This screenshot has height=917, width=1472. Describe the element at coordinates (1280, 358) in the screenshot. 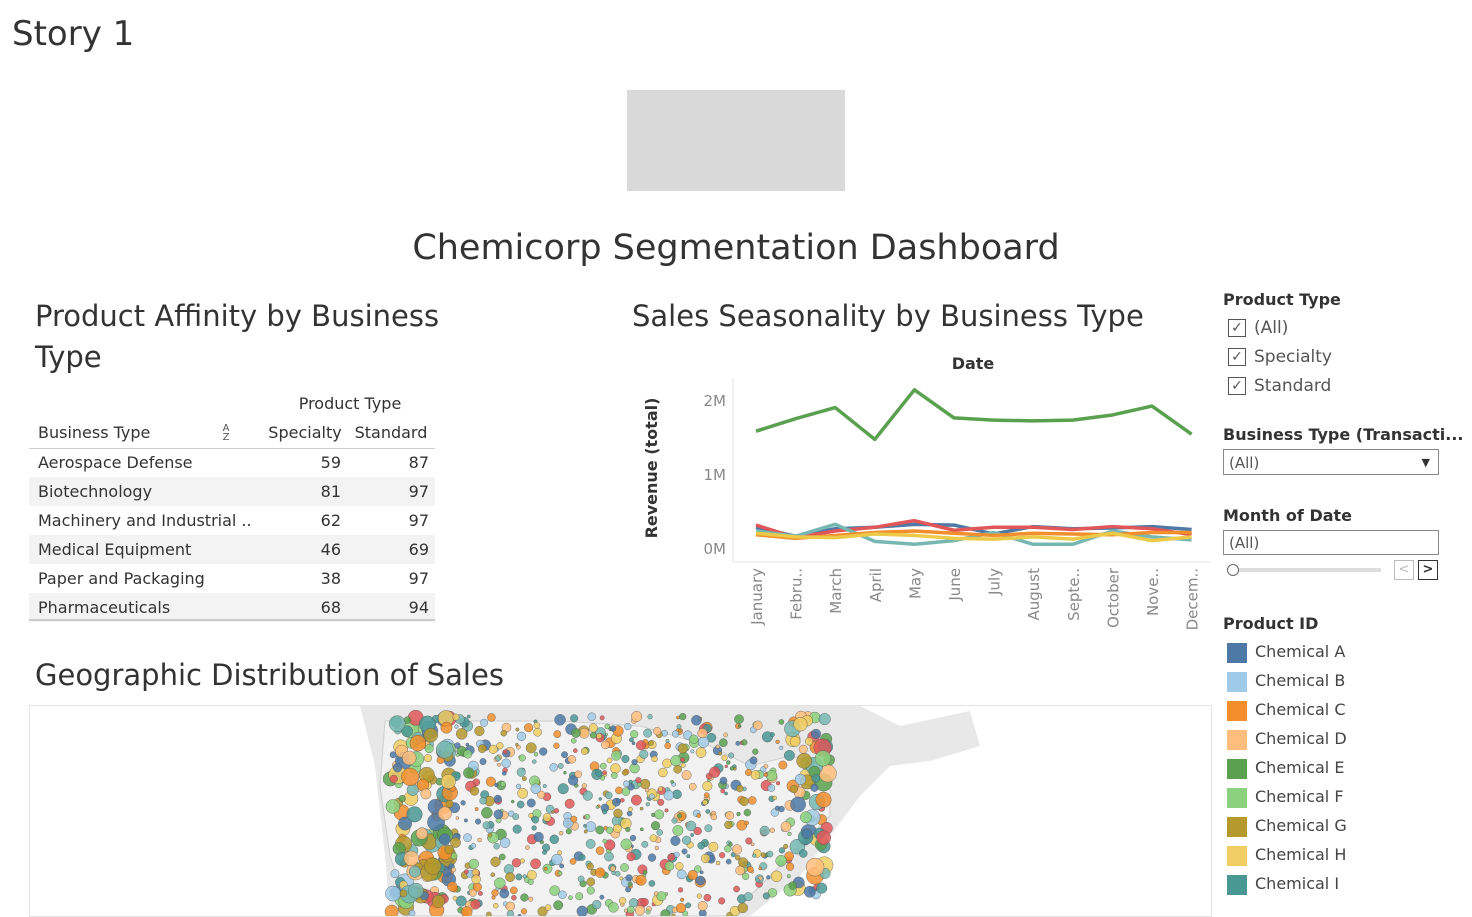

I see `product-type-option: ✓ Specialty` at that location.